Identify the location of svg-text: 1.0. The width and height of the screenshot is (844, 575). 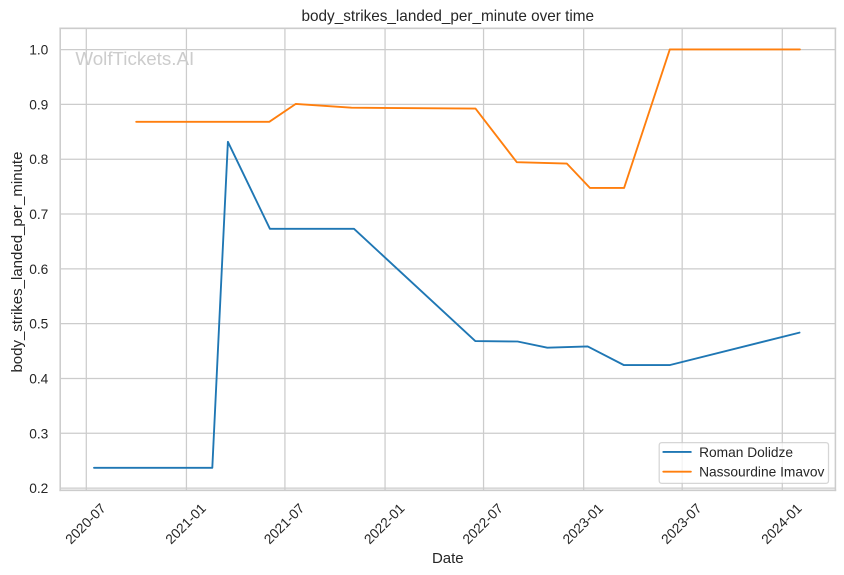
(38, 50).